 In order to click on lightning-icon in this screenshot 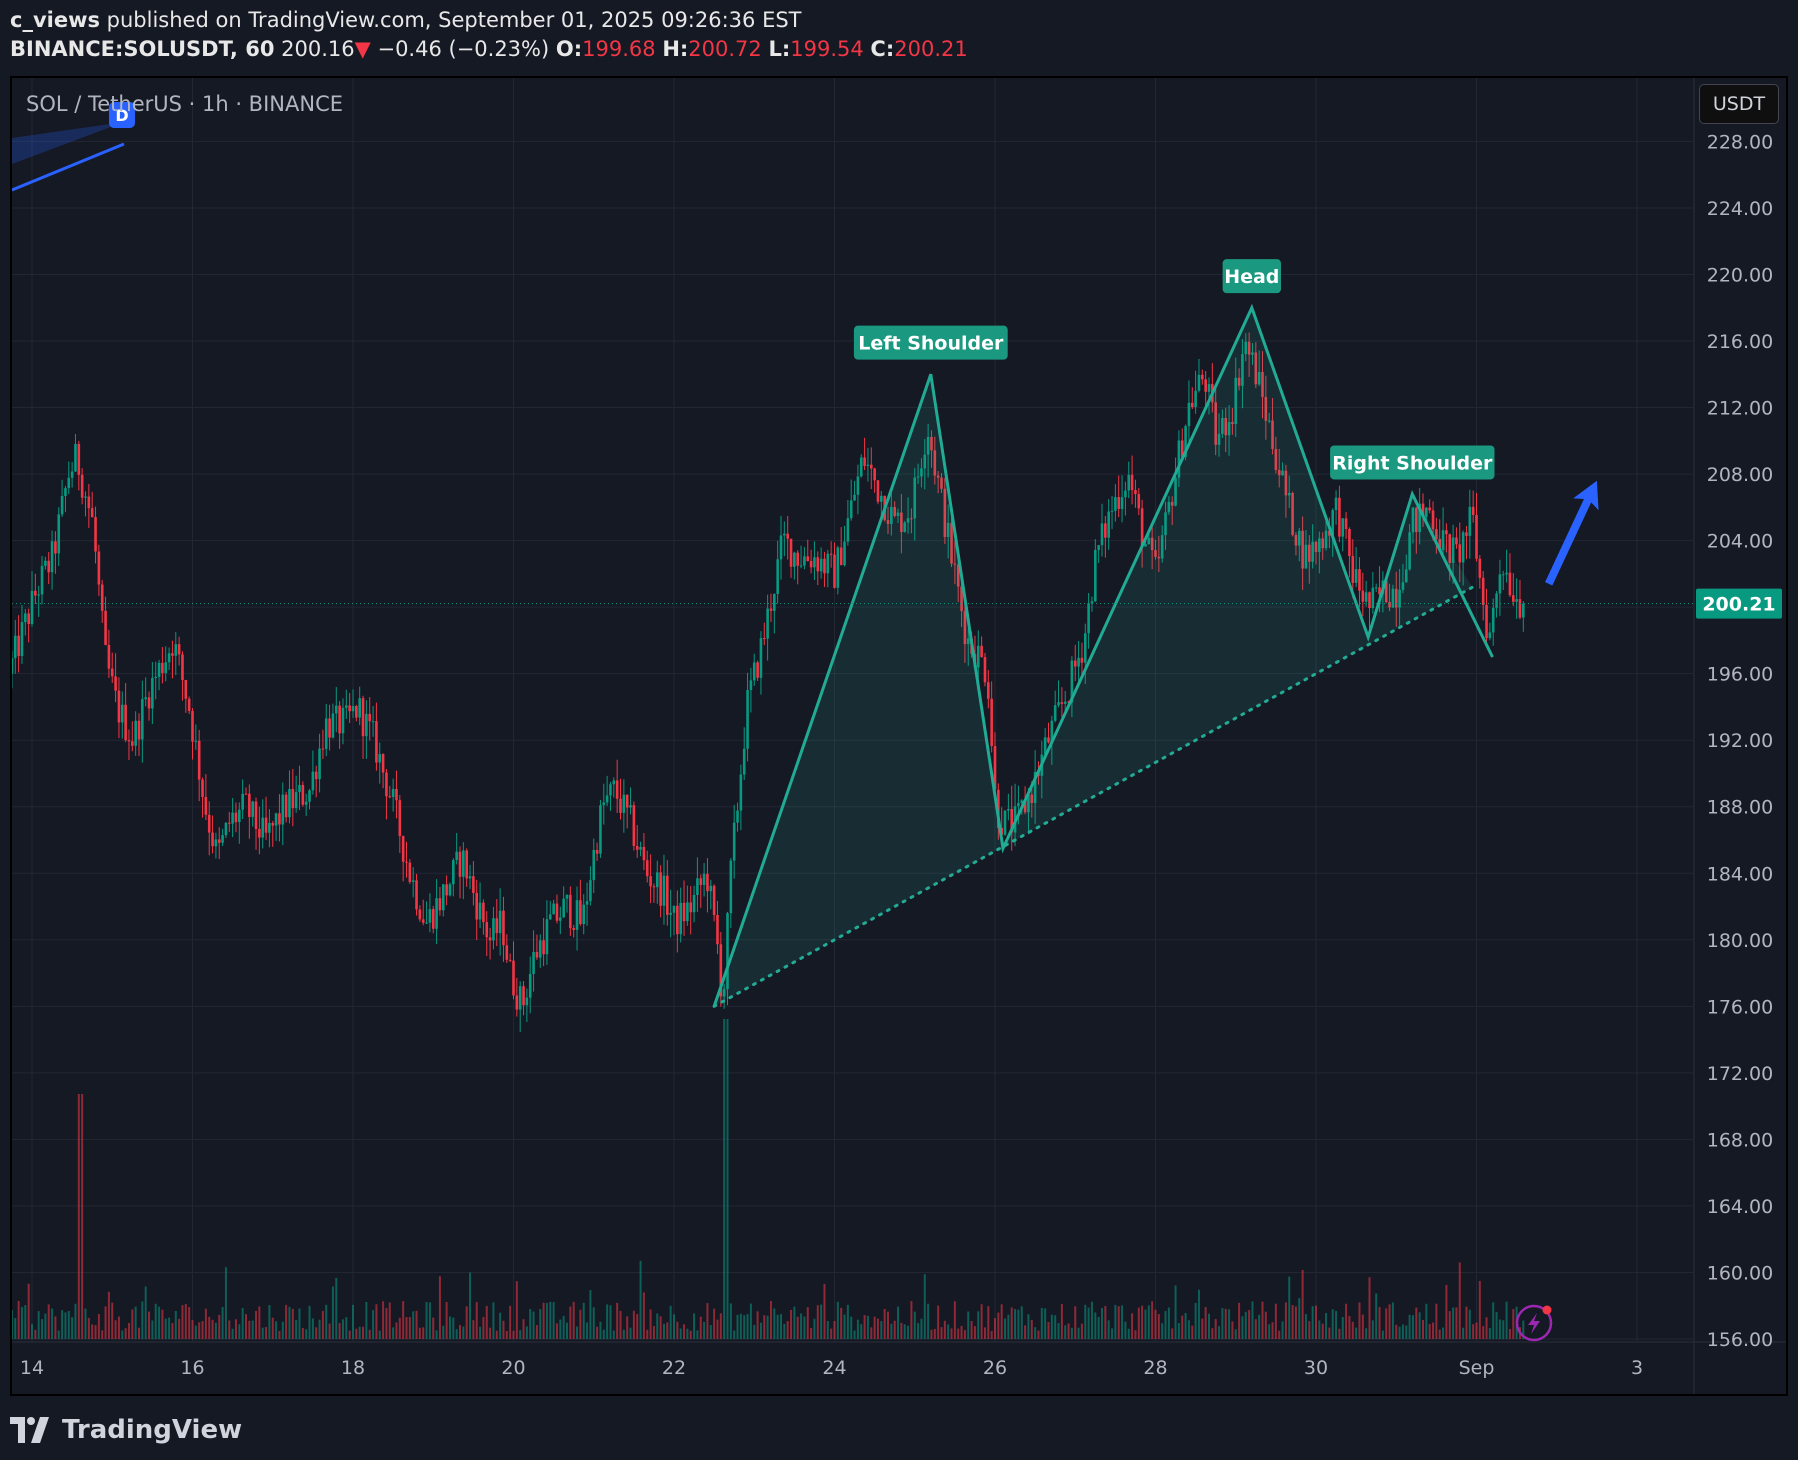, I will do `click(1534, 1323)`.